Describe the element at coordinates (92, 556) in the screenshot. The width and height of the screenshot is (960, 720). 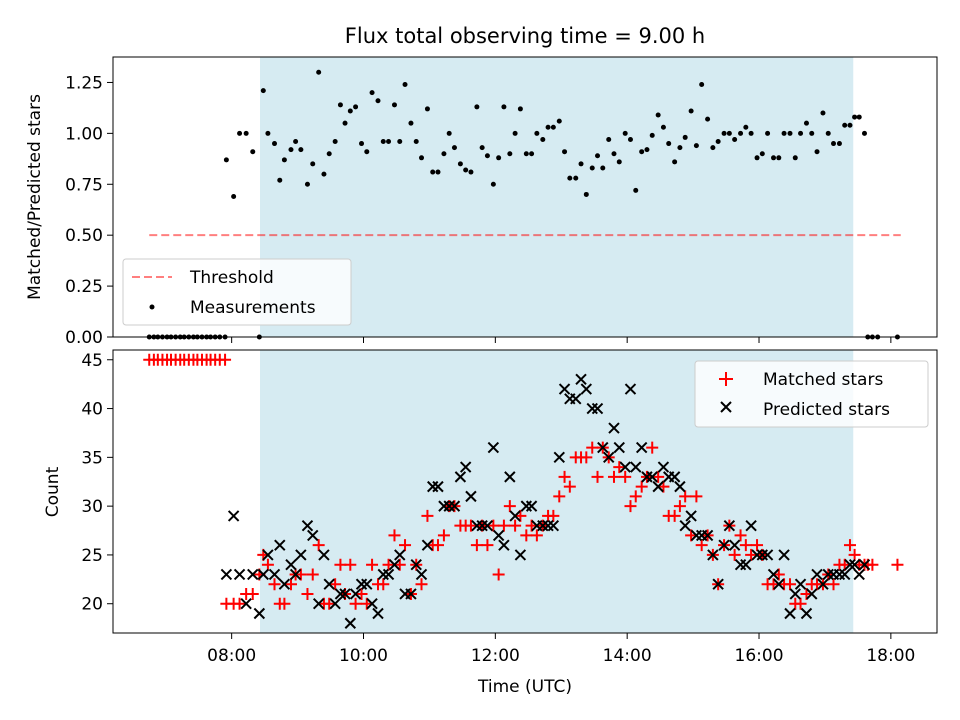
I see `bottom-y-tick-label: 25` at that location.